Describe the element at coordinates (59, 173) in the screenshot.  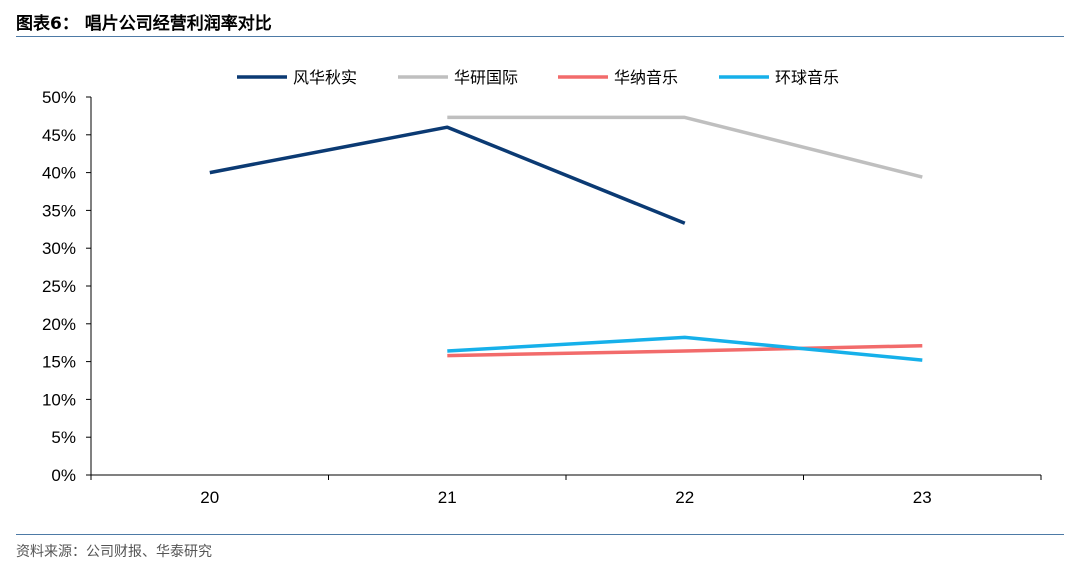
I see `y-tick-label: 40%` at that location.